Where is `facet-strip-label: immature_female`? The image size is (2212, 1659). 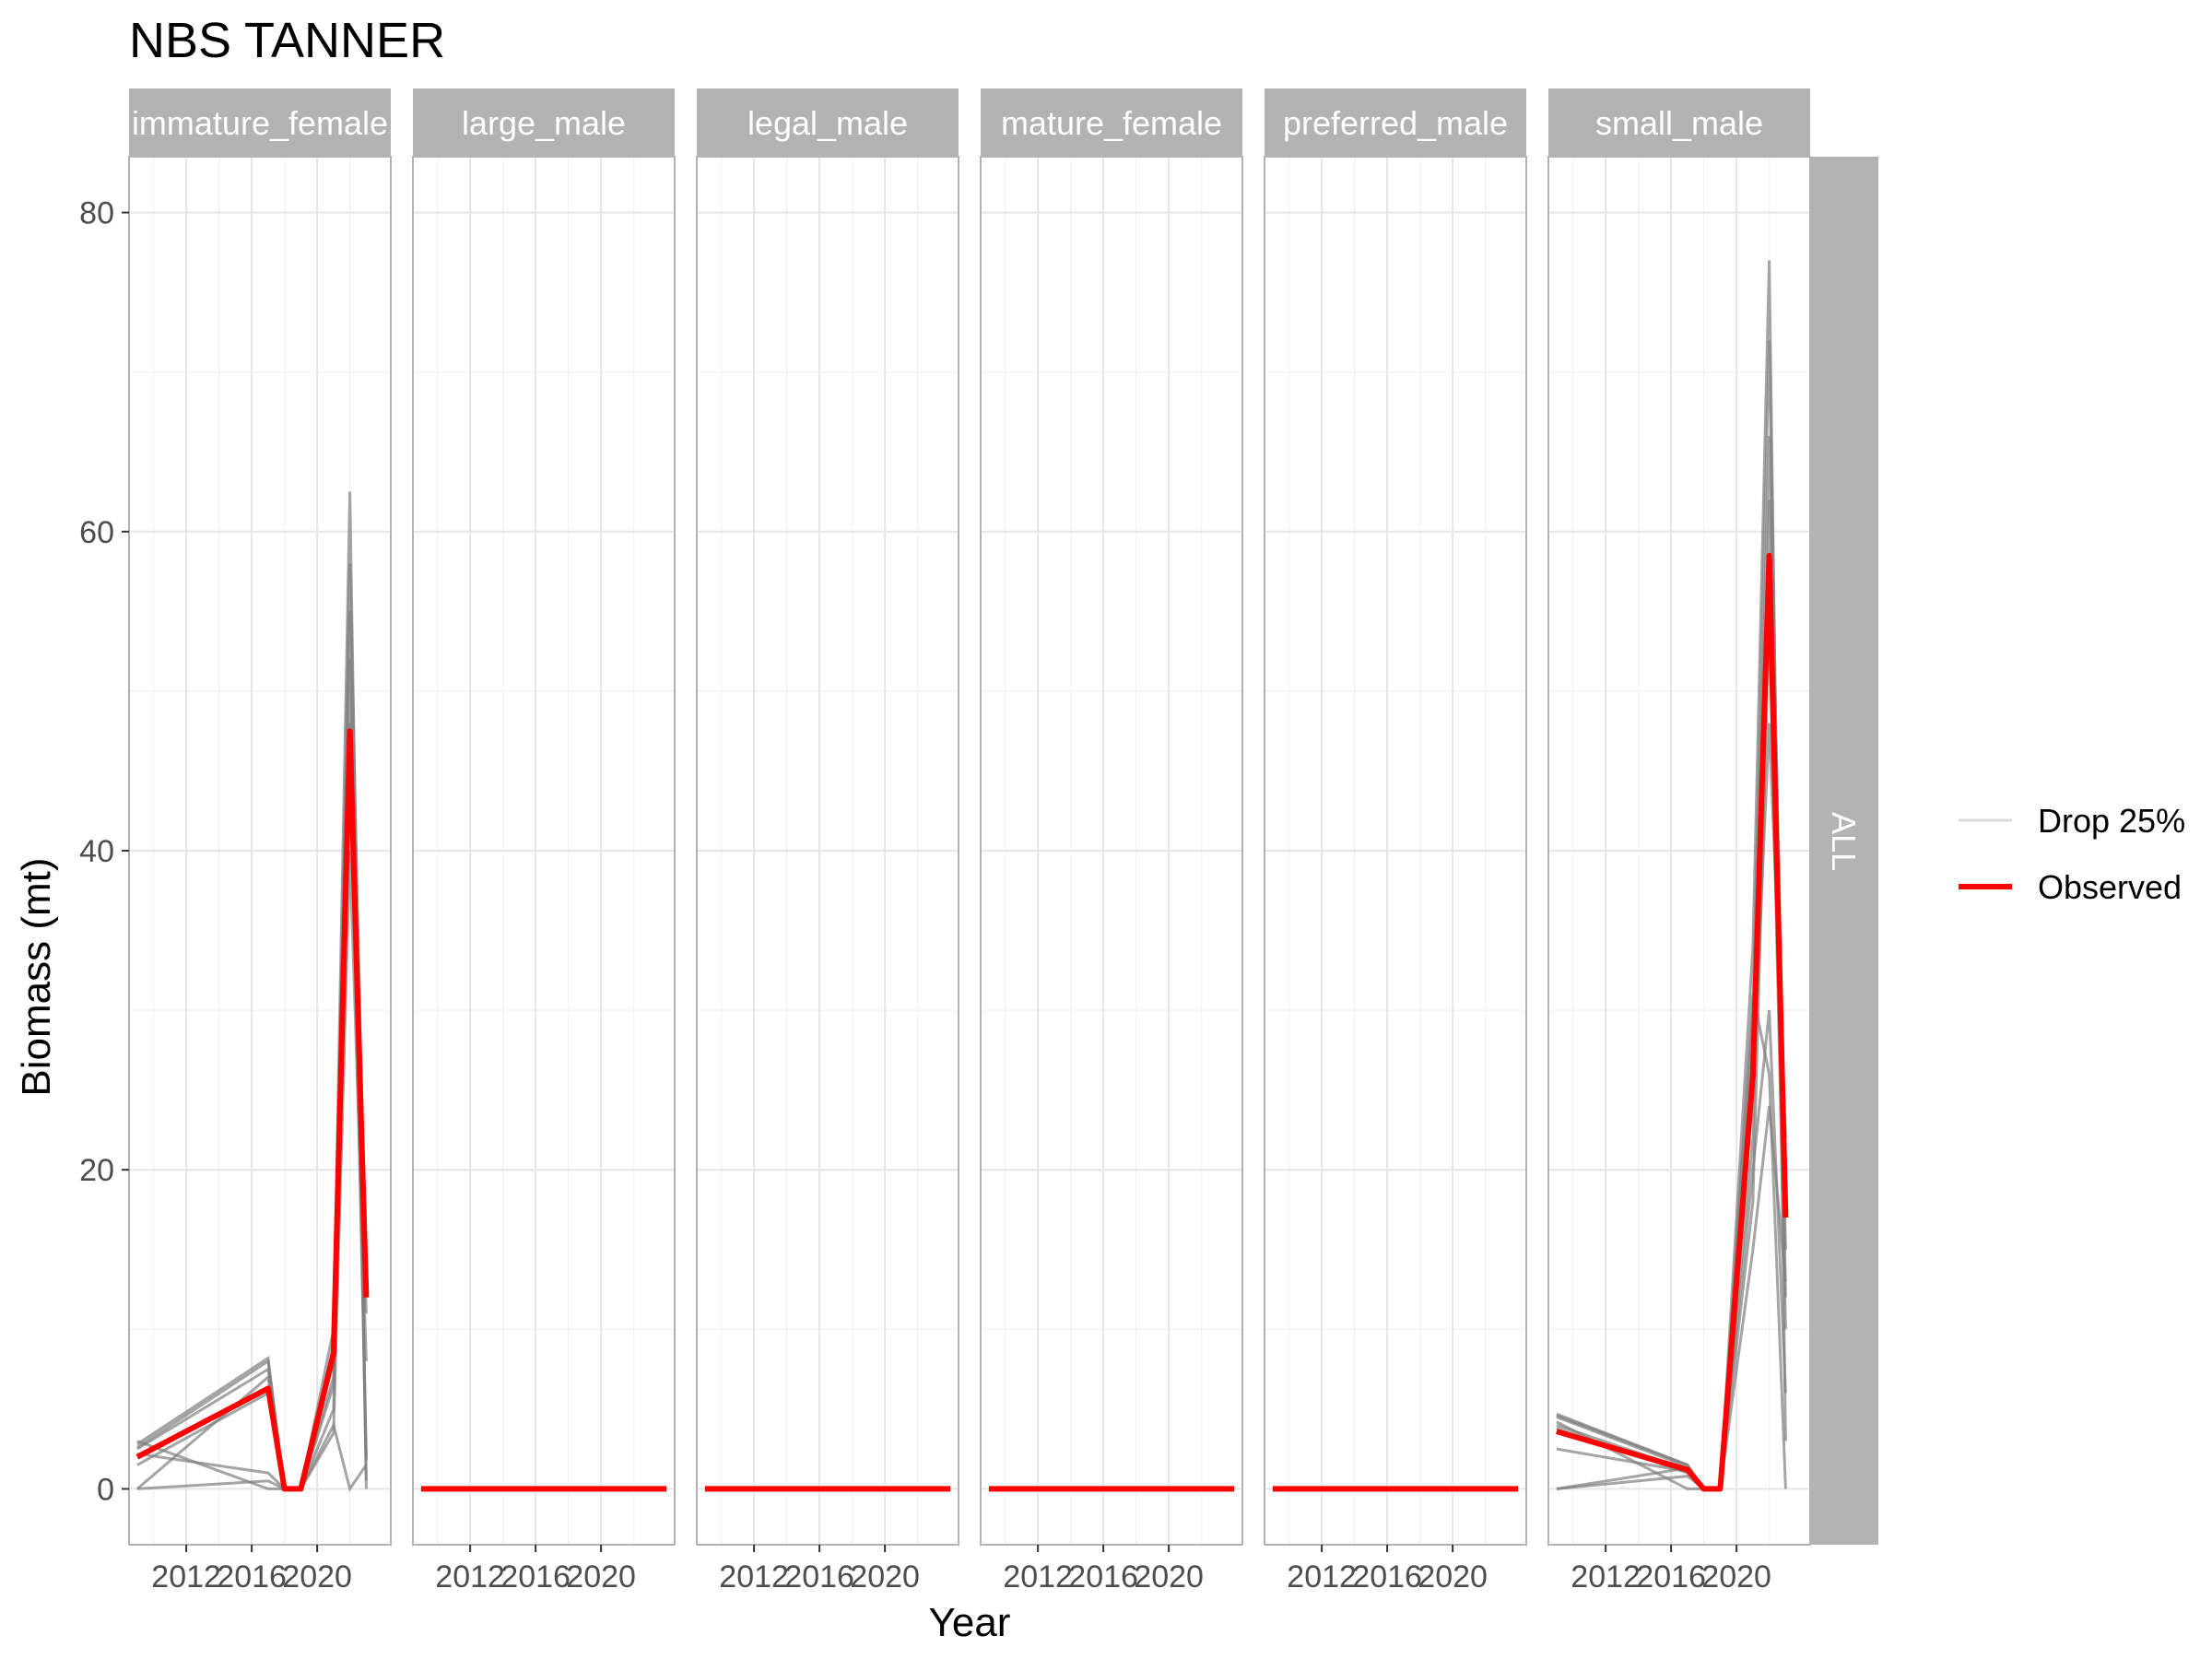 facet-strip-label: immature_female is located at coordinates (260, 123).